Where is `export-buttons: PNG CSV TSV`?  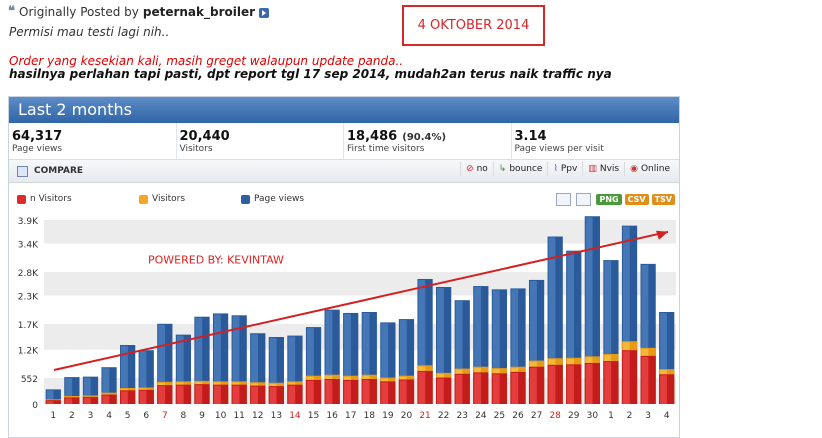
export-buttons: PNG CSV TSV is located at coordinates (615, 199).